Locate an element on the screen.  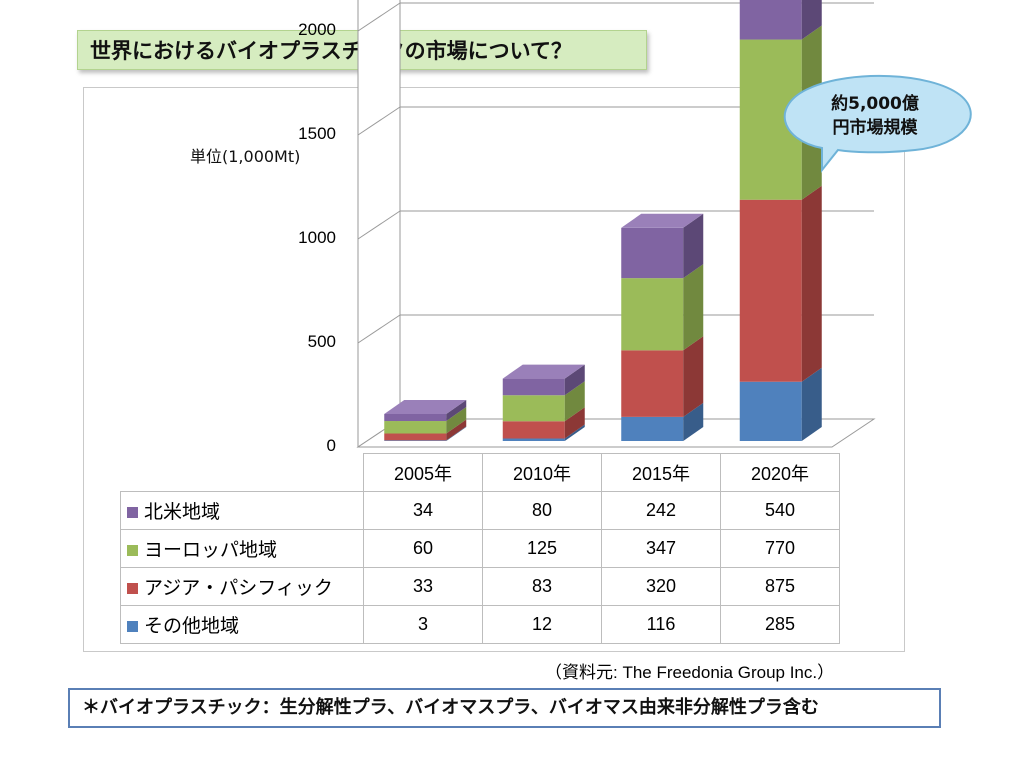
table-header-row: 2005年 2010年 2015年 2020年 is located at coordinates (480, 472).